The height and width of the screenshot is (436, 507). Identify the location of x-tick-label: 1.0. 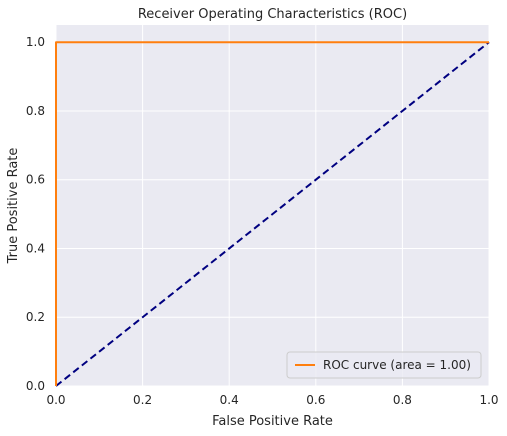
(488, 400).